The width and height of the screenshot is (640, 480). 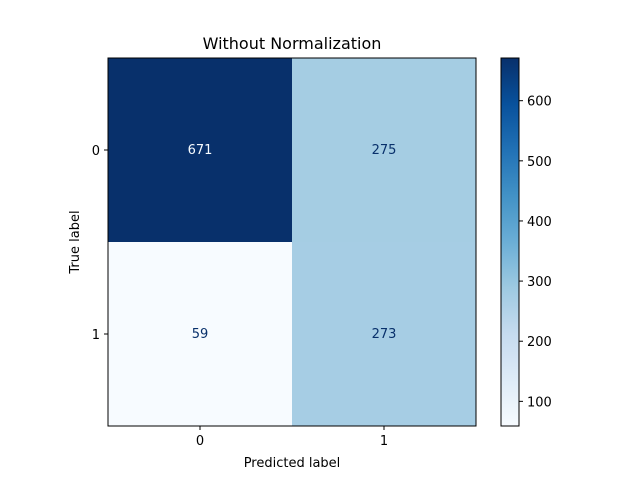 I want to click on cell-value-r0-c1: 275, so click(x=384, y=150).